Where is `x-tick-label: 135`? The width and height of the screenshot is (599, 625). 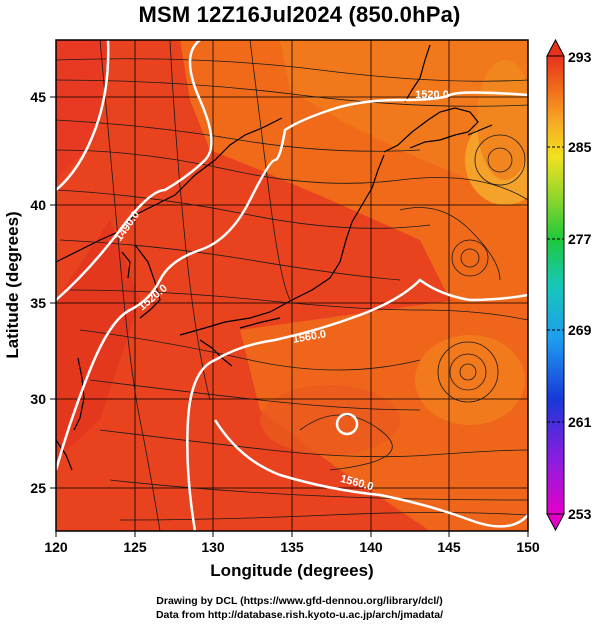 x-tick-label: 135 is located at coordinates (292, 547).